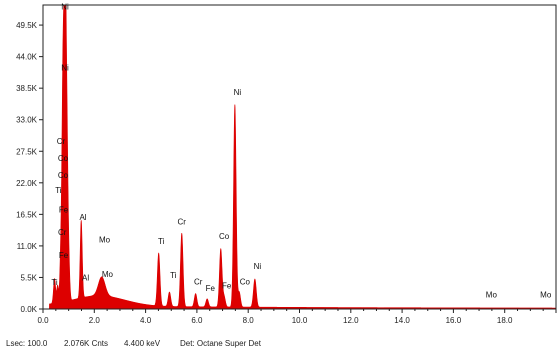 This screenshot has width=558, height=356. I want to click on y-tick-label: 16.5K, so click(27, 214).